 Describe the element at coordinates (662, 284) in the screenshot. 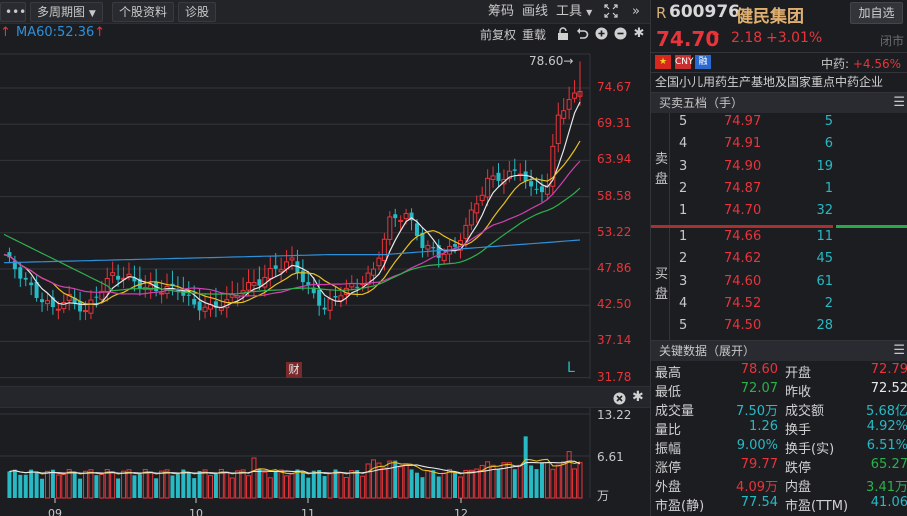

I see `buy-side-label: 买盘` at that location.